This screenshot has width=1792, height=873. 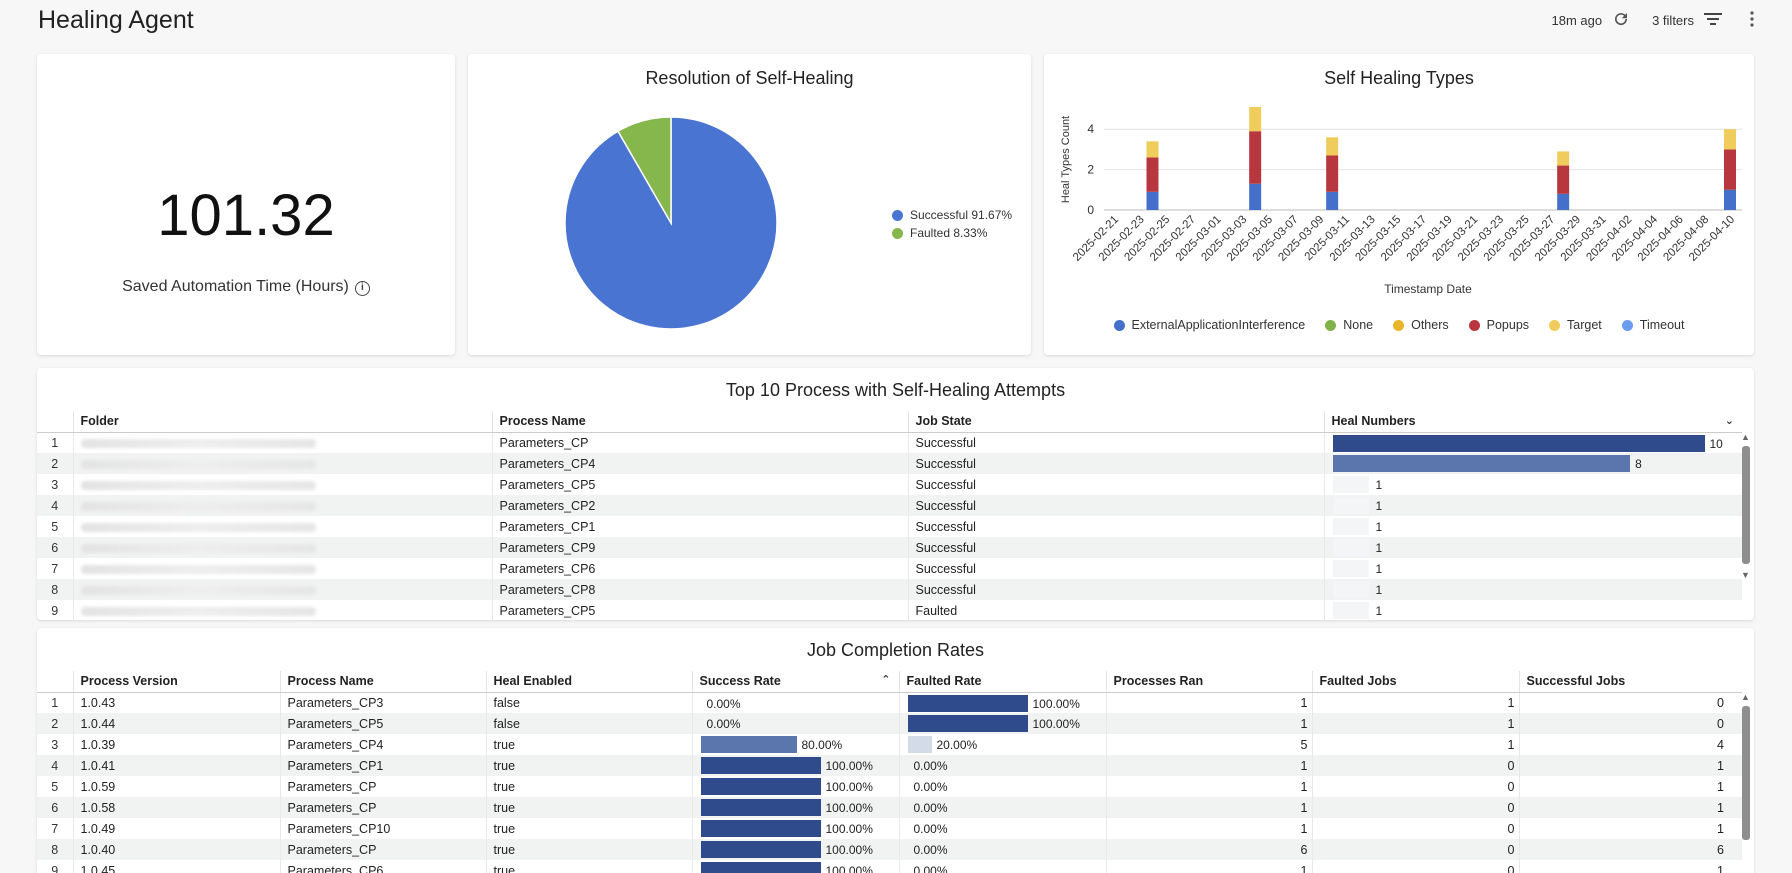 What do you see at coordinates (889, 526) in the screenshot?
I see `table-row: 5 Parameters_CP1 Successful 1` at bounding box center [889, 526].